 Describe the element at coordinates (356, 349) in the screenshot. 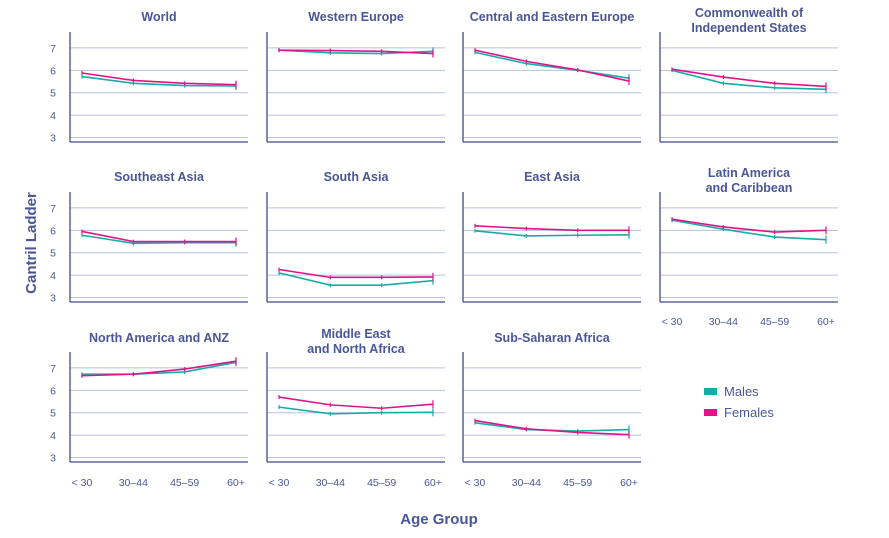

I see `panel-title-line: and North Africa` at that location.